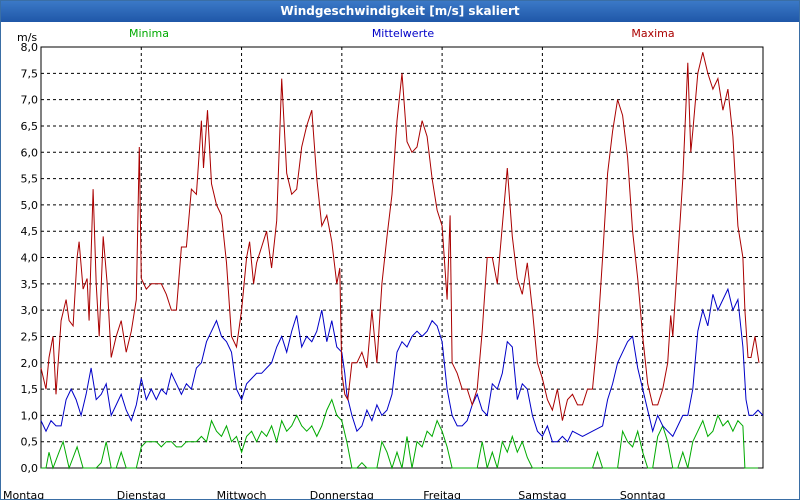 Image resolution: width=800 pixels, height=500 pixels. I want to click on y-tick-label: 5,0, so click(30, 205).